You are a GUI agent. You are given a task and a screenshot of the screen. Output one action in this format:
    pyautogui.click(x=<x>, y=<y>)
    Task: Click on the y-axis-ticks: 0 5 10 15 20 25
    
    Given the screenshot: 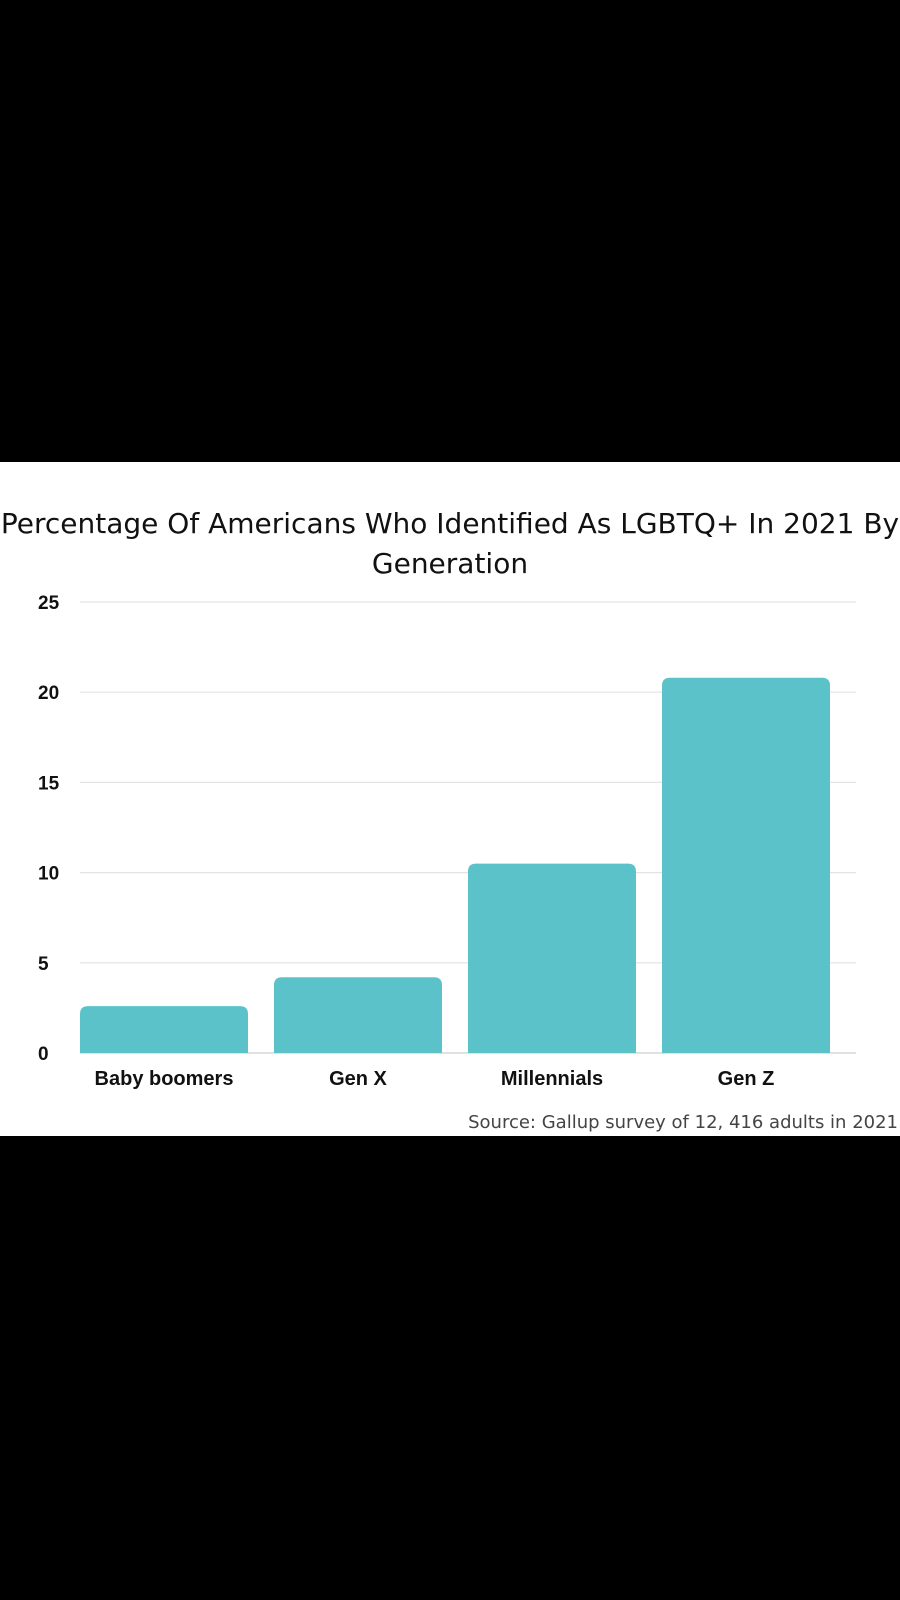 What is the action you would take?
    pyautogui.click(x=49, y=829)
    